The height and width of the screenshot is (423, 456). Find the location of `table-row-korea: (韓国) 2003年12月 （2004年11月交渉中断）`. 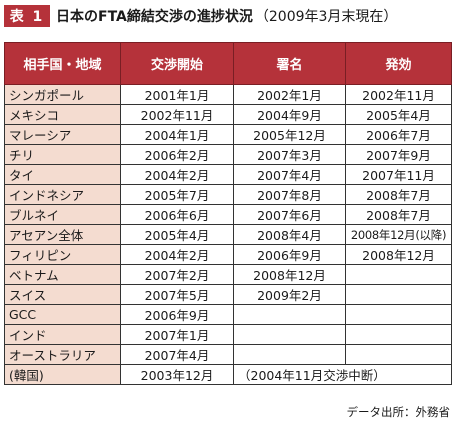

table-row-korea: (韓国) 2003年12月 （2004年11月交渉中断） is located at coordinates (228, 374).